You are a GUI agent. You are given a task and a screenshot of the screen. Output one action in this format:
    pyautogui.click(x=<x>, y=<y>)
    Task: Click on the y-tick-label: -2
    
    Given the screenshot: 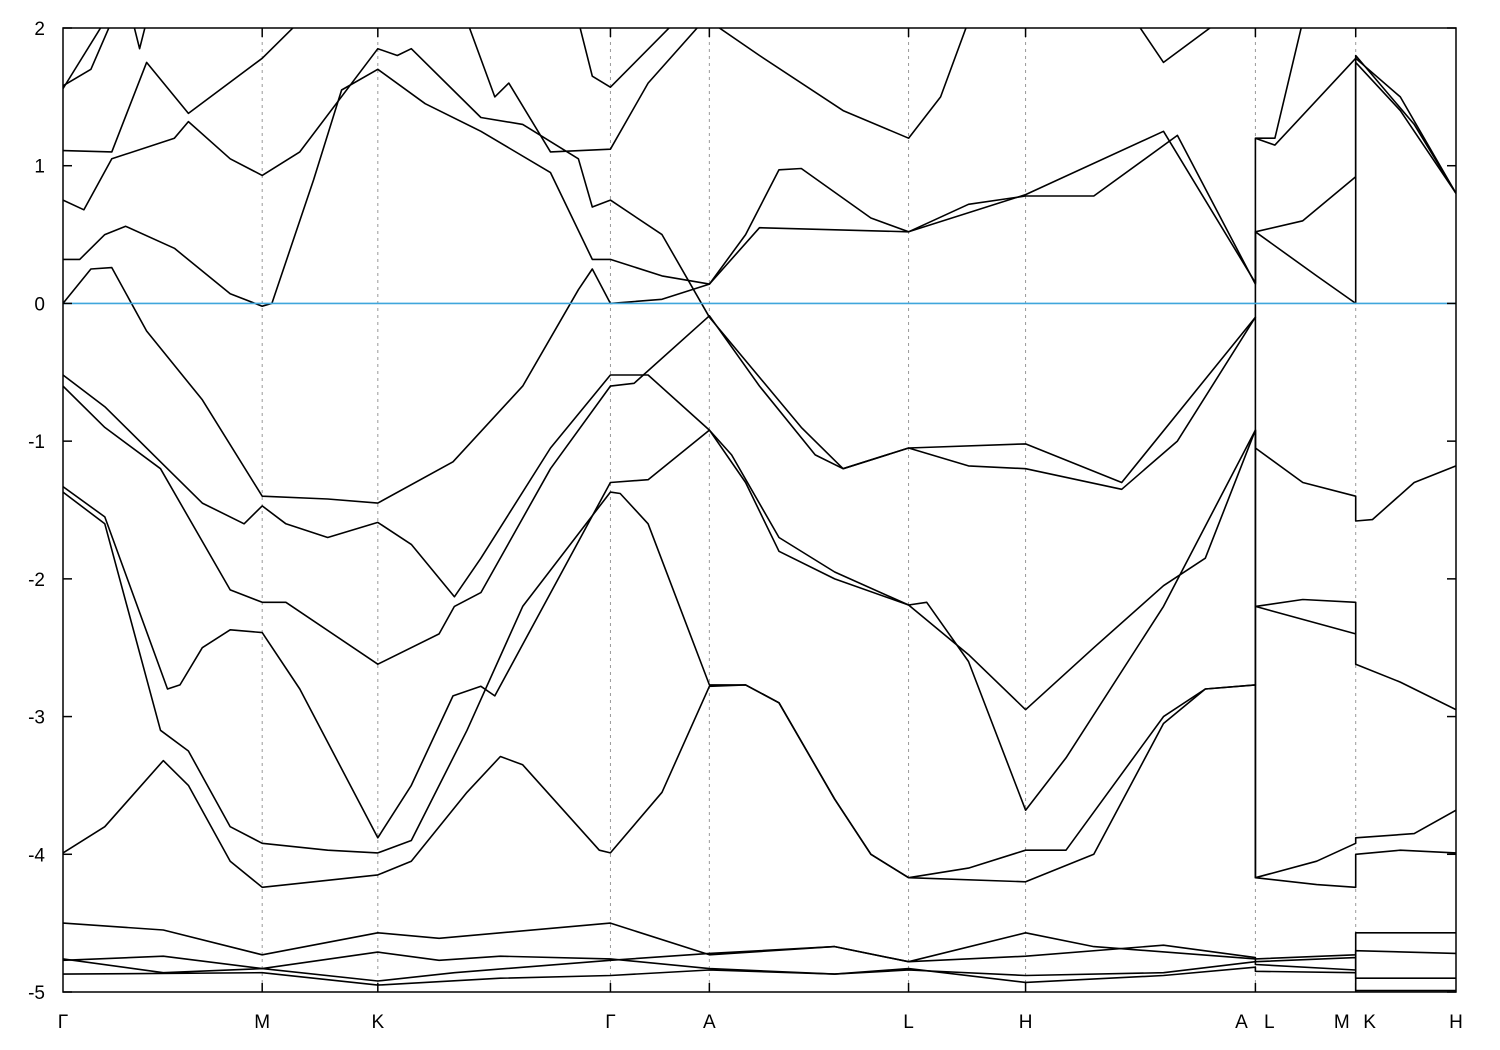 What is the action you would take?
    pyautogui.click(x=36, y=580)
    